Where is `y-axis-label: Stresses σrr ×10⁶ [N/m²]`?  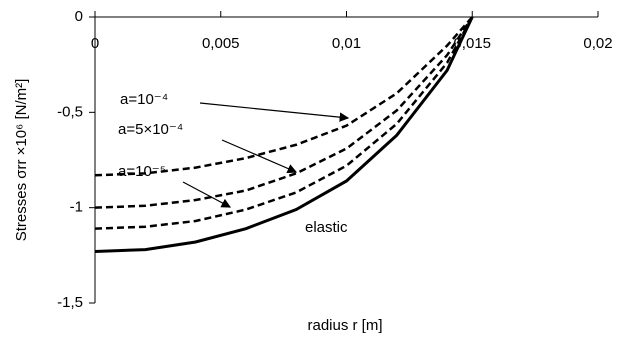 y-axis-label: Stresses σrr ×10⁶ [N/m²] is located at coordinates (21, 160).